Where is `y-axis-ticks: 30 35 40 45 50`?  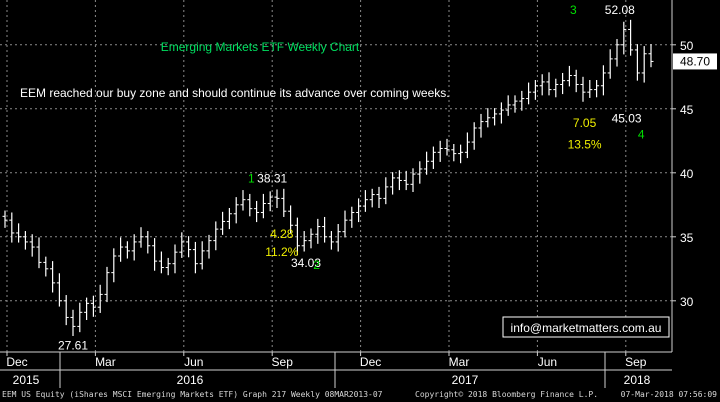 y-axis-ticks: 30 35 40 45 50 is located at coordinates (683, 174).